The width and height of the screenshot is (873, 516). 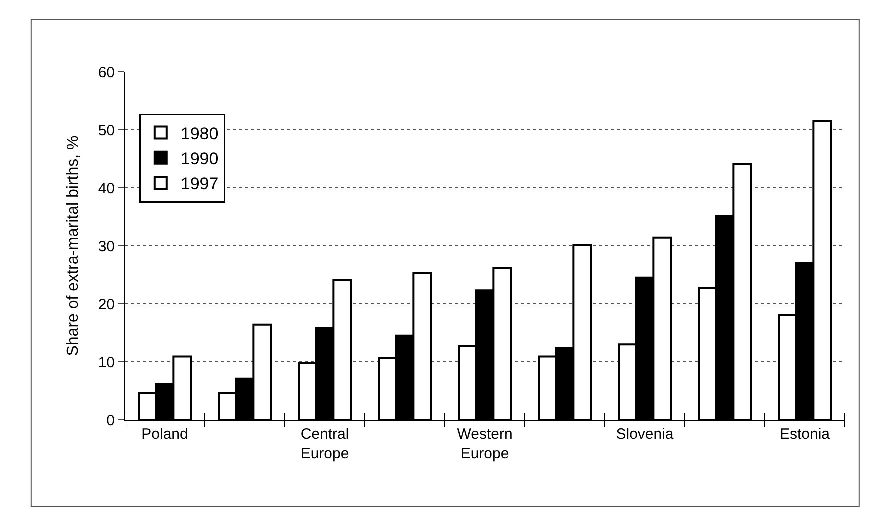 What do you see at coordinates (199, 184) in the screenshot?
I see `legend-label: 1997` at bounding box center [199, 184].